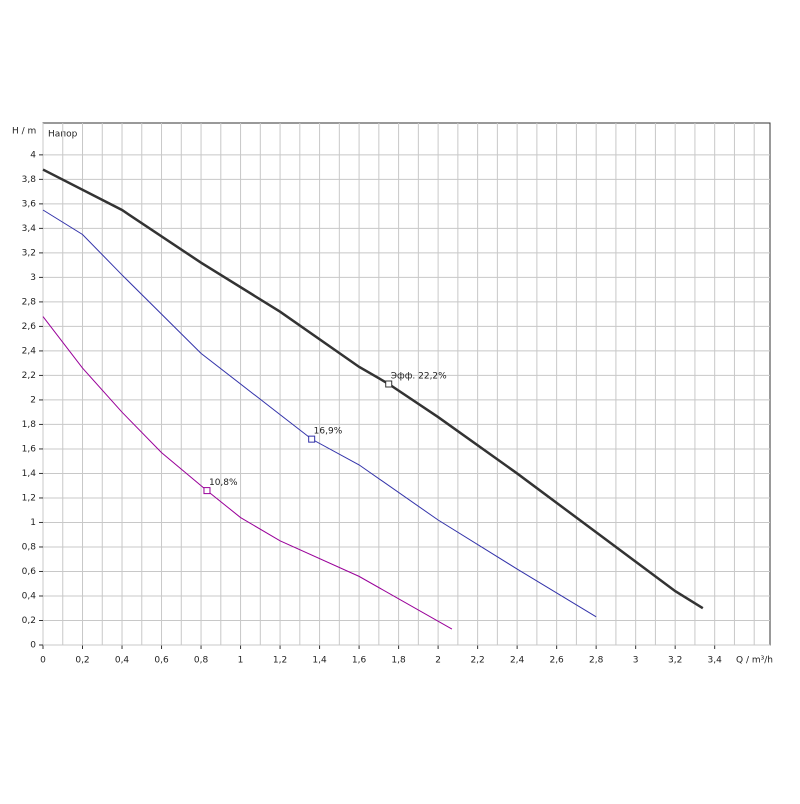 The height and width of the screenshot is (804, 800). What do you see at coordinates (477, 661) in the screenshot?
I see `x-tick-label: 2,2` at bounding box center [477, 661].